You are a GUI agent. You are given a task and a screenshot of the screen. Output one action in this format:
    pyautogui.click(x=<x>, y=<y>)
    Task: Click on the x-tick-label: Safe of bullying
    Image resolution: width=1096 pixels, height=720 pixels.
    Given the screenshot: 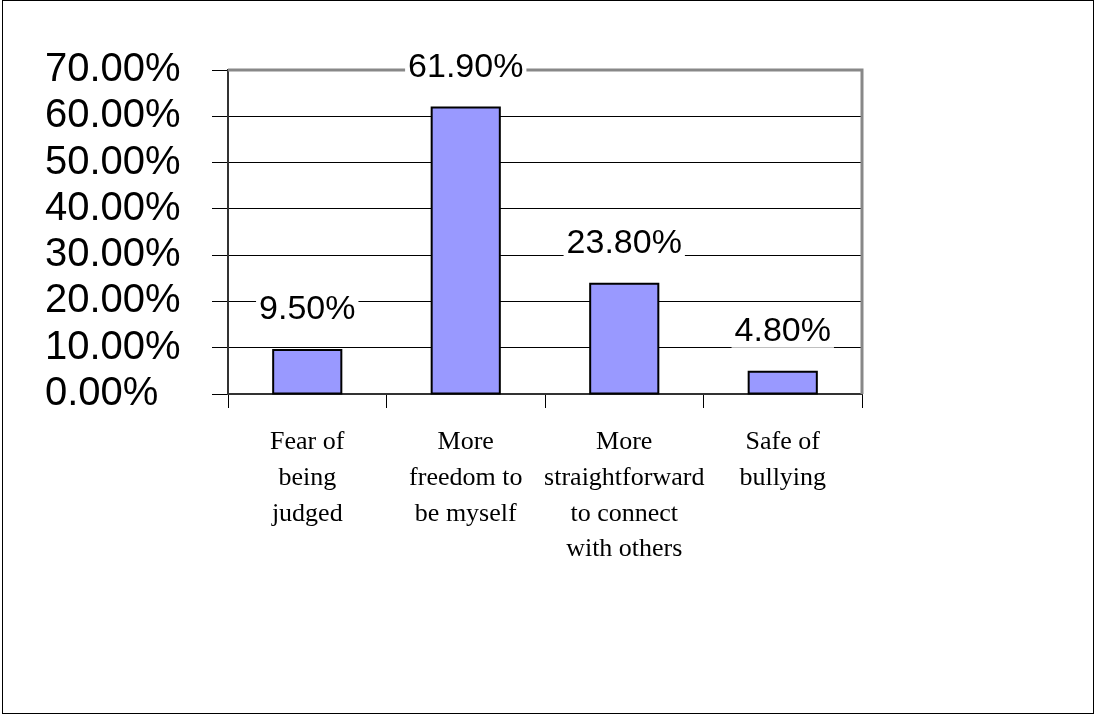 What is the action you would take?
    pyautogui.click(x=783, y=458)
    